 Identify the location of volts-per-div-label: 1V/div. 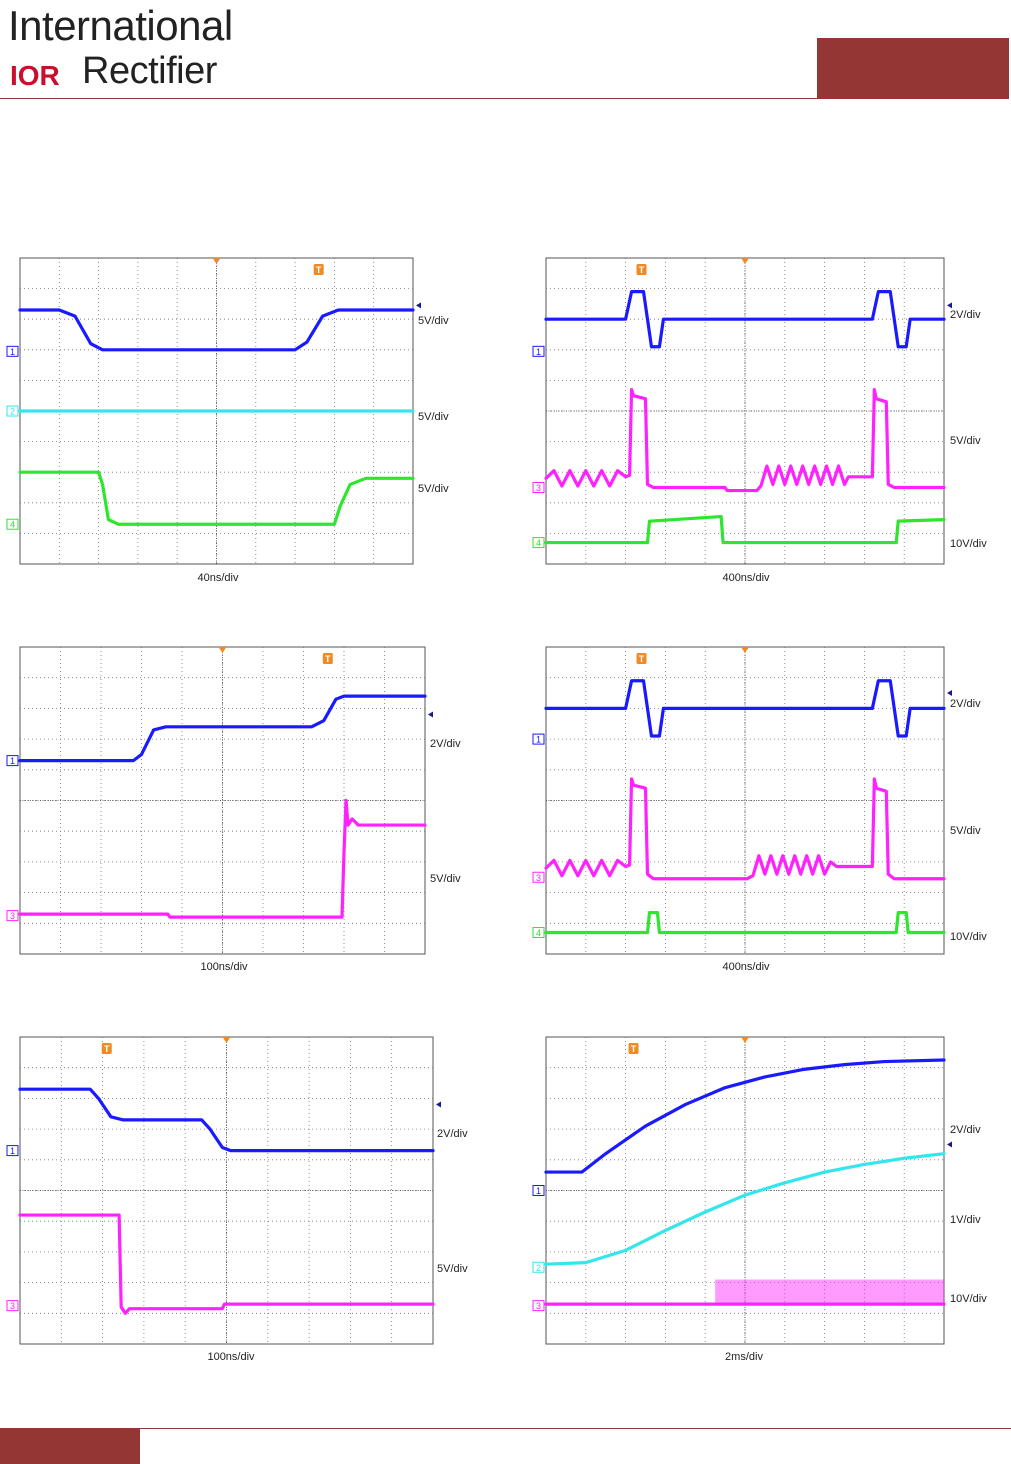
(965, 1220).